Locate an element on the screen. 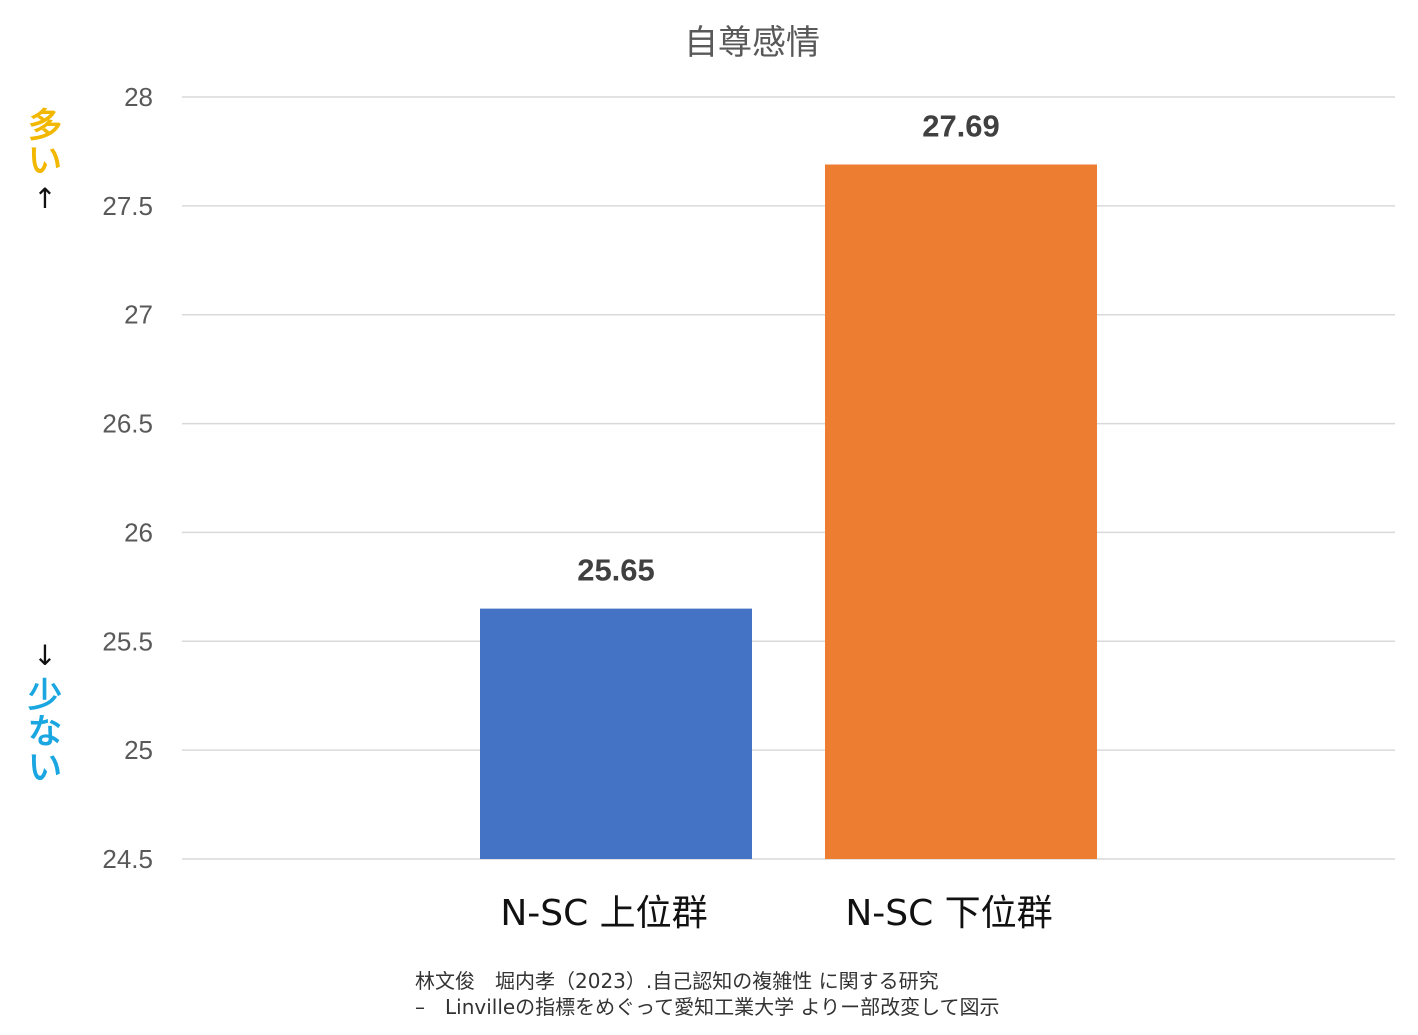 This screenshot has width=1418, height=1035. y-tick-label: 28 is located at coordinates (138, 97).